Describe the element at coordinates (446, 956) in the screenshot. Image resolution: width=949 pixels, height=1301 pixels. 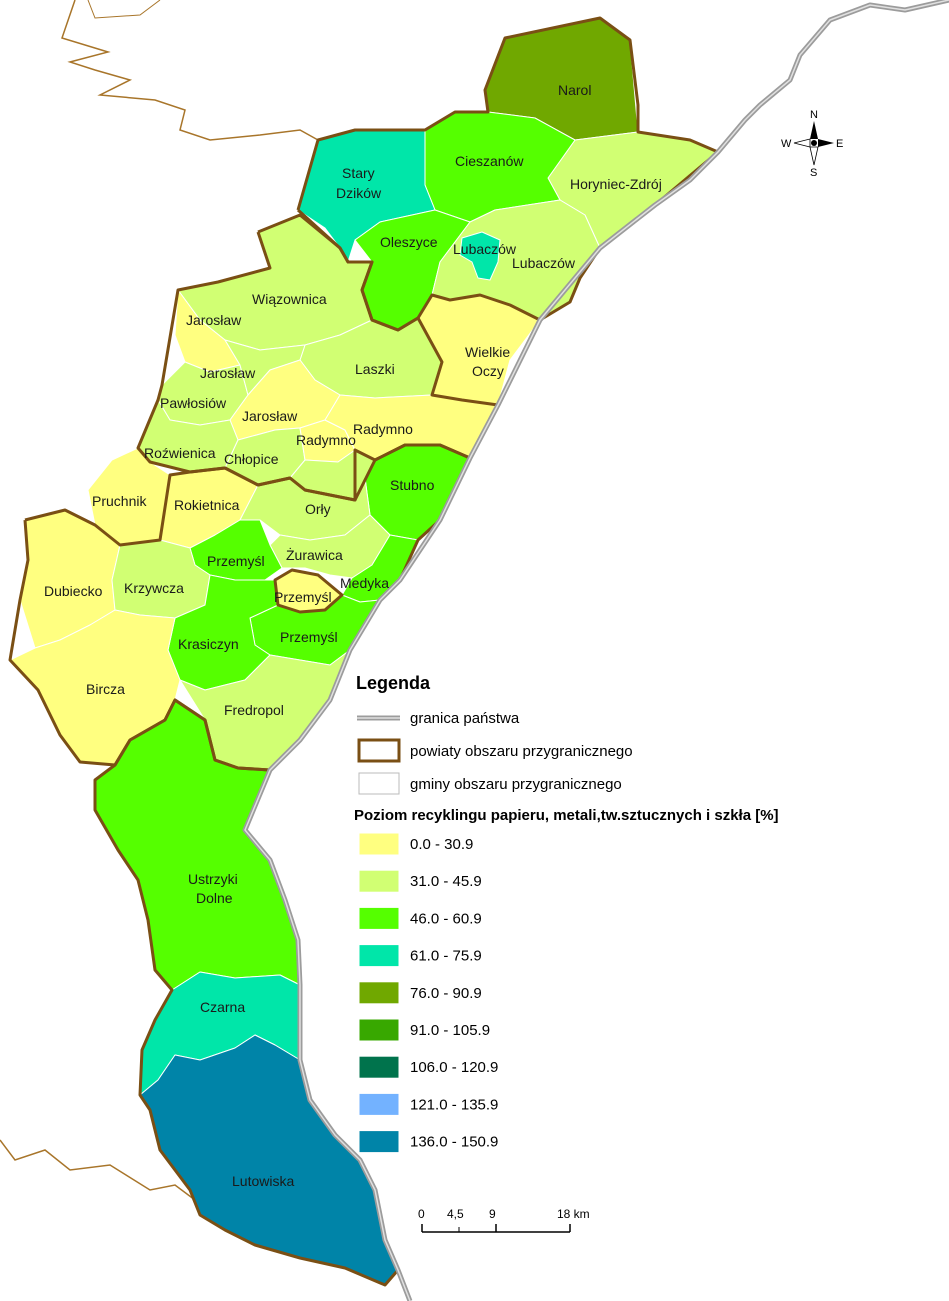
I see `legend-class-label: 61.0 - 75.9` at that location.